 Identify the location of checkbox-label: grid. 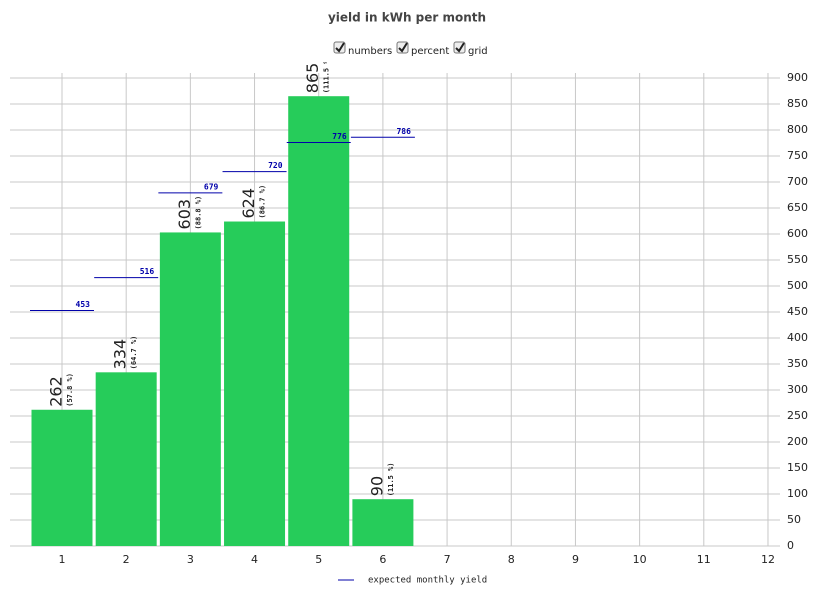
(478, 51).